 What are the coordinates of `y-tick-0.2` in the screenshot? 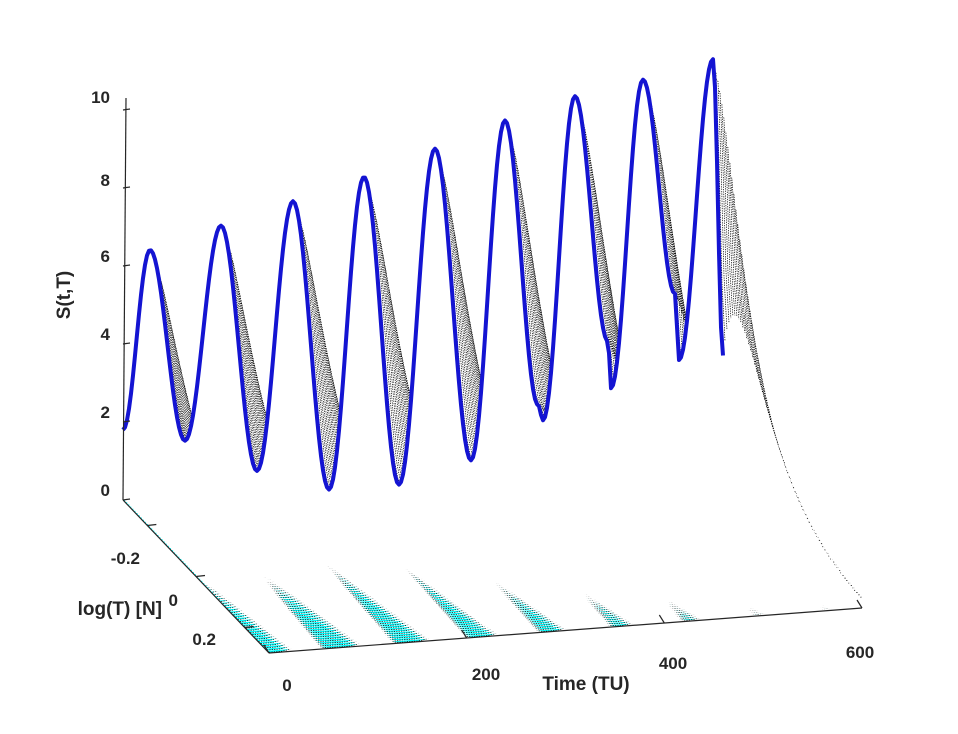 It's located at (249, 627).